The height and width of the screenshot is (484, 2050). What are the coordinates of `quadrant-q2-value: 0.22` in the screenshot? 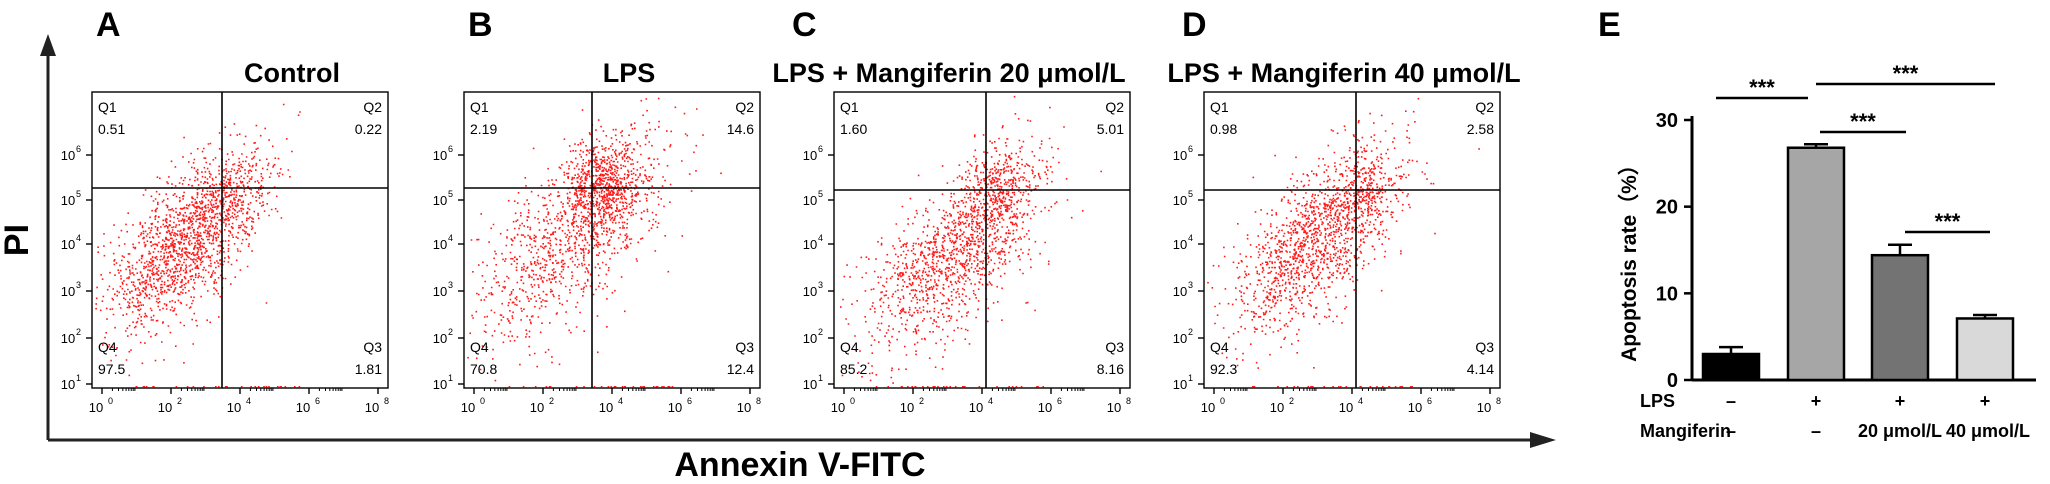 It's located at (368, 129).